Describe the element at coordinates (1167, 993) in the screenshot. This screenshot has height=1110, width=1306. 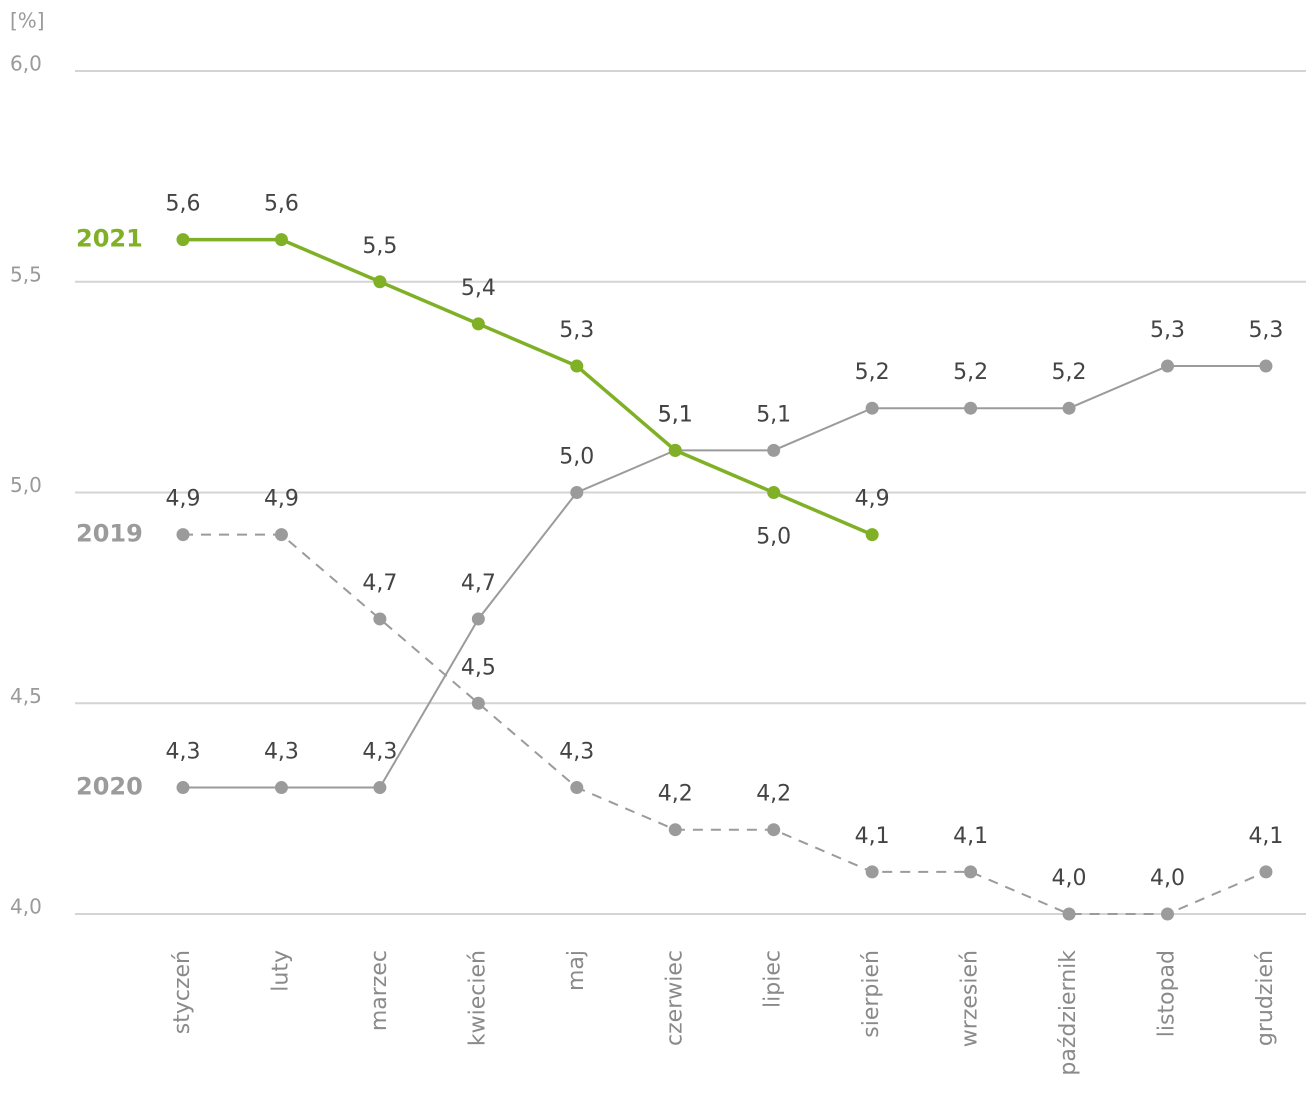
I see `x-tick-label: listopad` at that location.